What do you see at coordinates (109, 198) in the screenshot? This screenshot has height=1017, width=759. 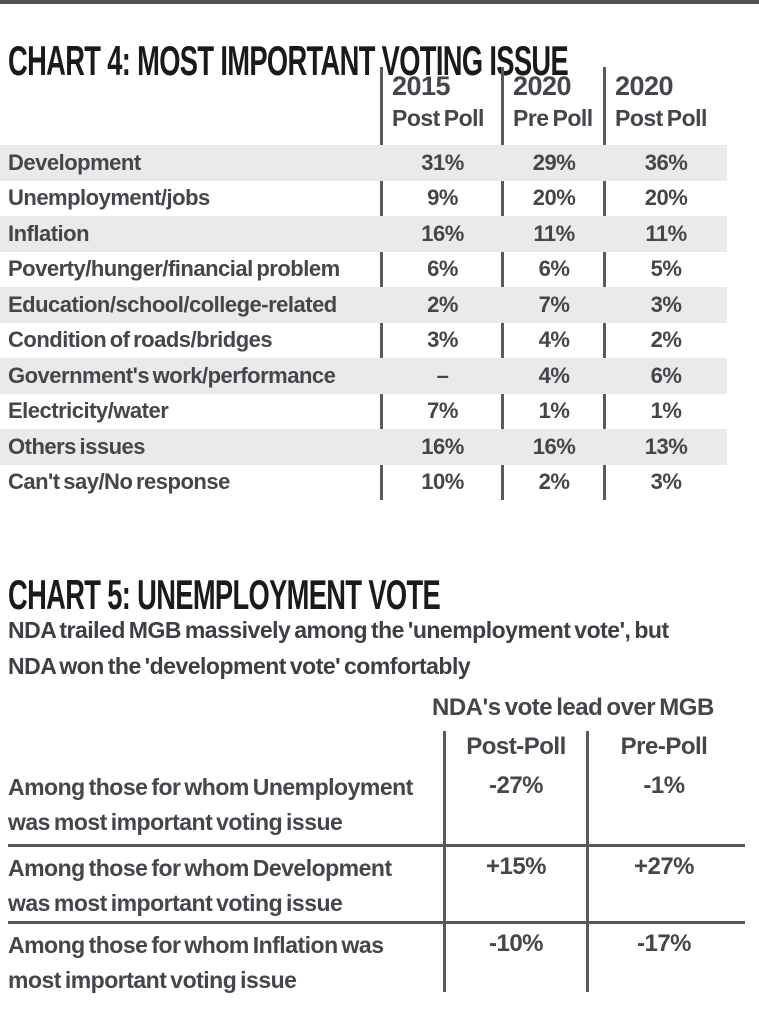 I see `issue-label: Unemployment/jobs` at bounding box center [109, 198].